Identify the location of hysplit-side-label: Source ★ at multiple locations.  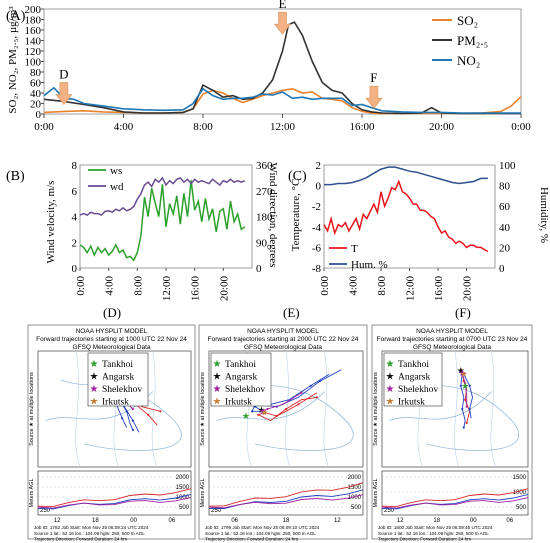
(375, 409).